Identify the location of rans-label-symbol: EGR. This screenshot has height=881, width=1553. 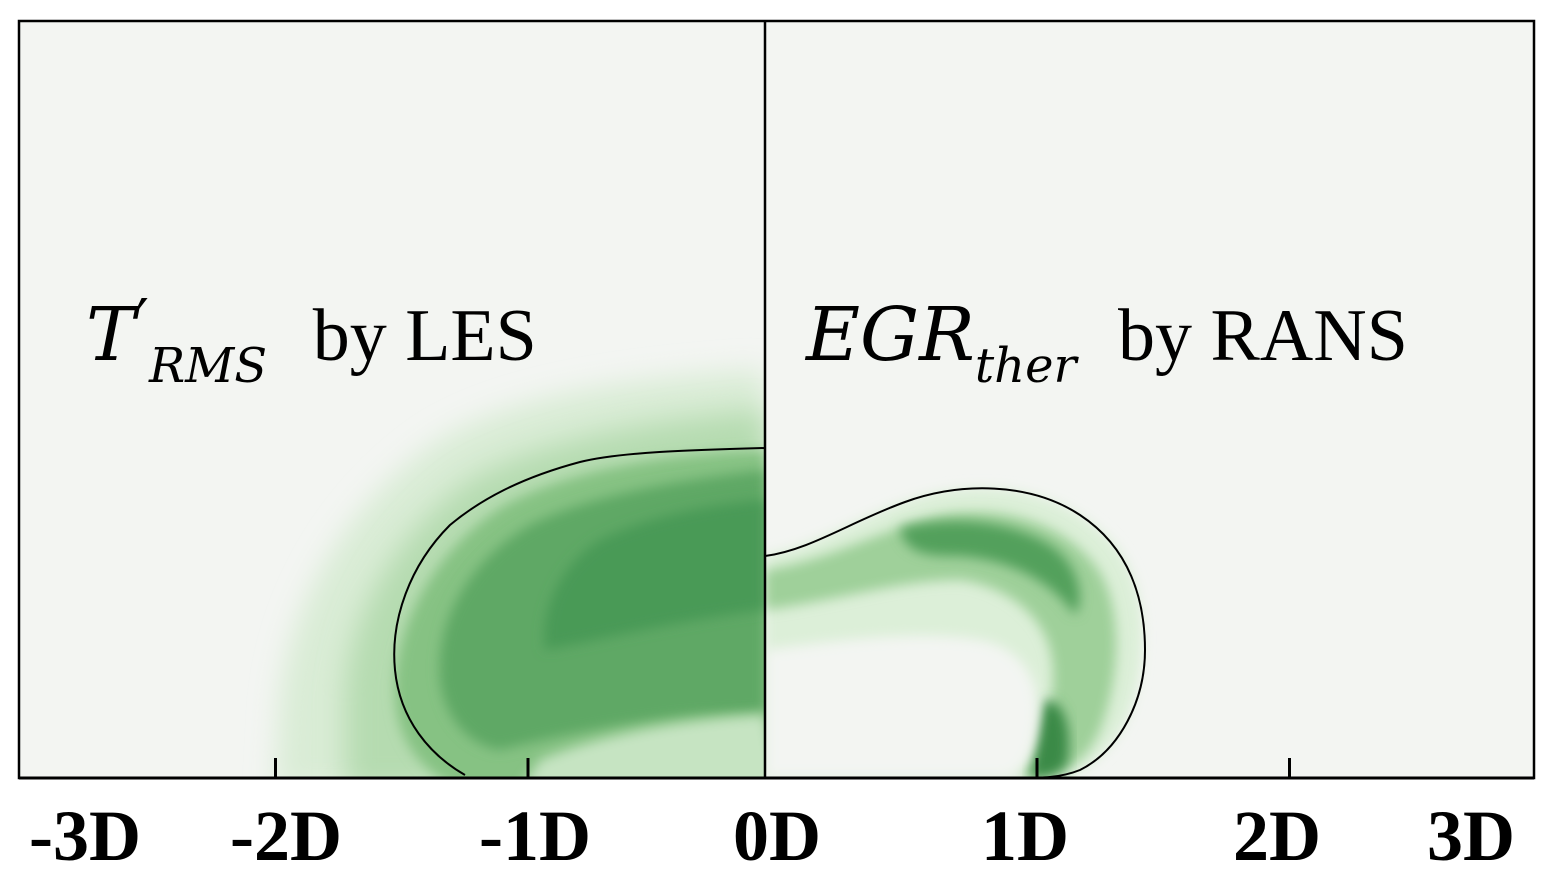
(890, 335).